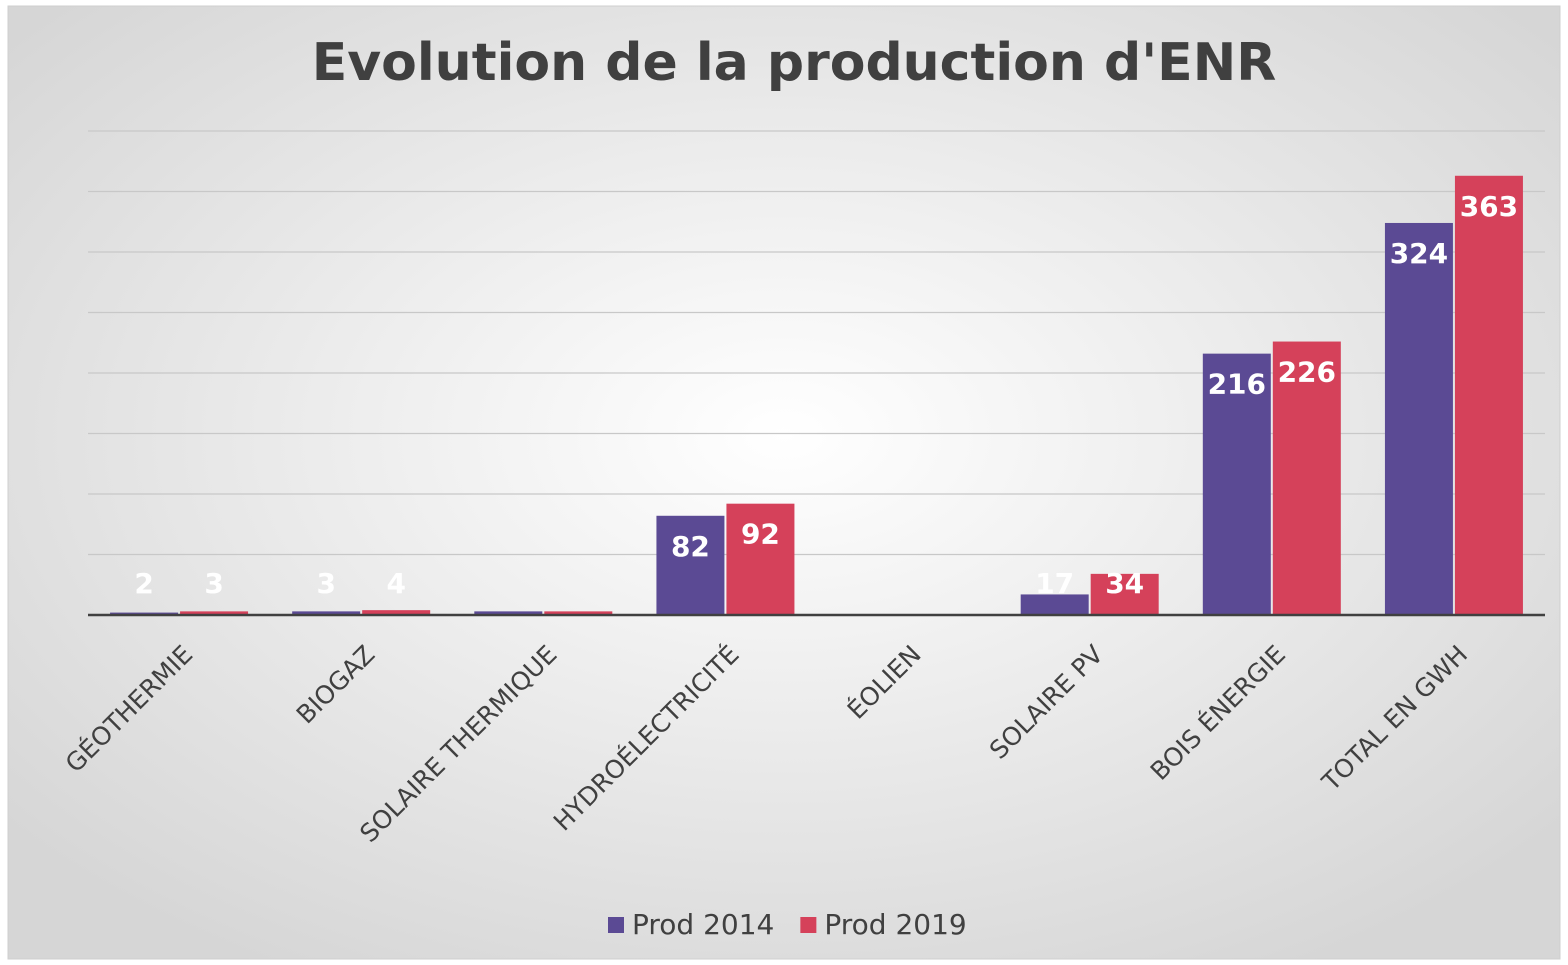 This screenshot has width=1568, height=965. I want to click on data-label: 34, so click(1124, 583).